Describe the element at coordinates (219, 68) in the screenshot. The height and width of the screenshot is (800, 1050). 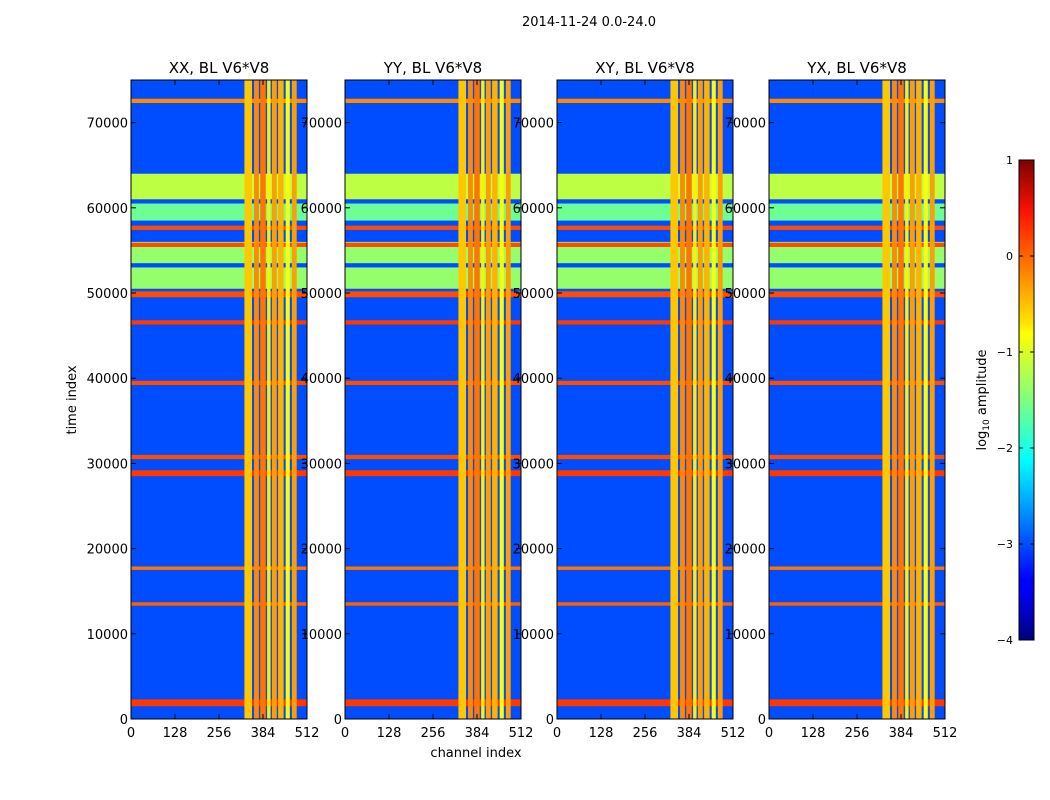
I see `panel-title: XX, BL V6*V8` at that location.